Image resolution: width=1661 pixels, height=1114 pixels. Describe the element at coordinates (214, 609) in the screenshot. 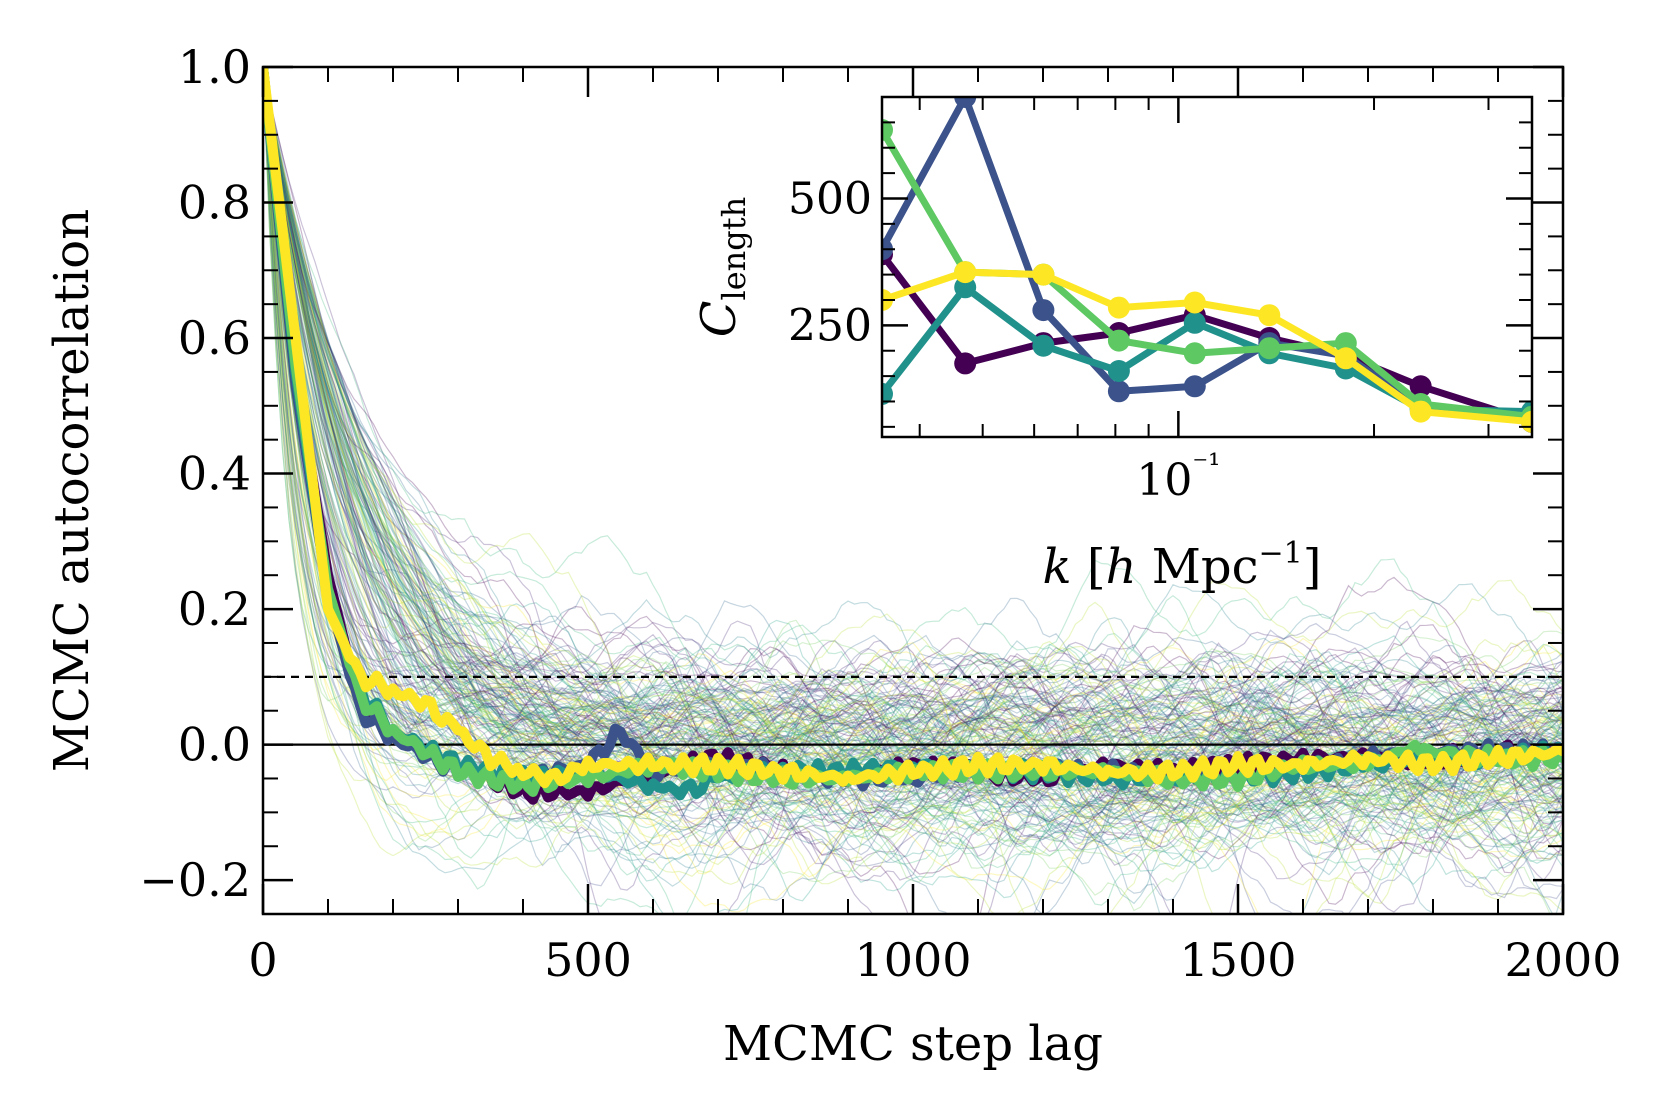

I see `y-tick-label: 0.2` at that location.